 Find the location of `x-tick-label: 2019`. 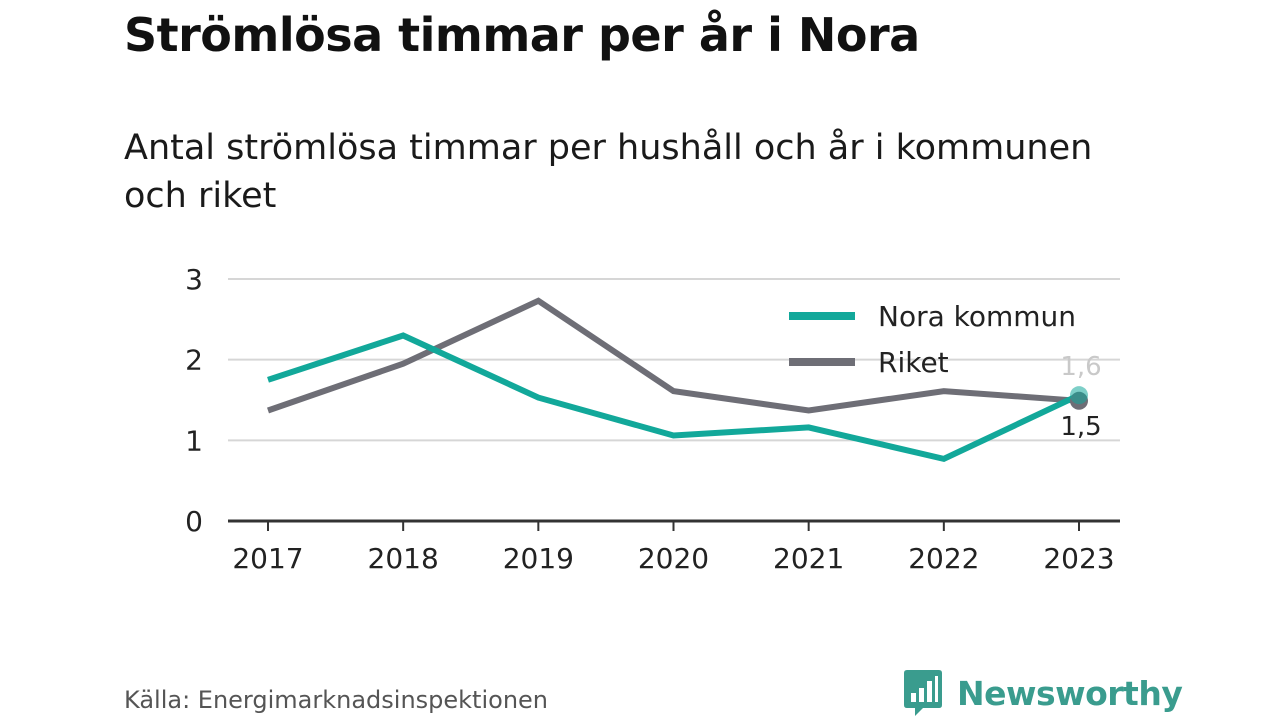

x-tick-label: 2019 is located at coordinates (538, 558).